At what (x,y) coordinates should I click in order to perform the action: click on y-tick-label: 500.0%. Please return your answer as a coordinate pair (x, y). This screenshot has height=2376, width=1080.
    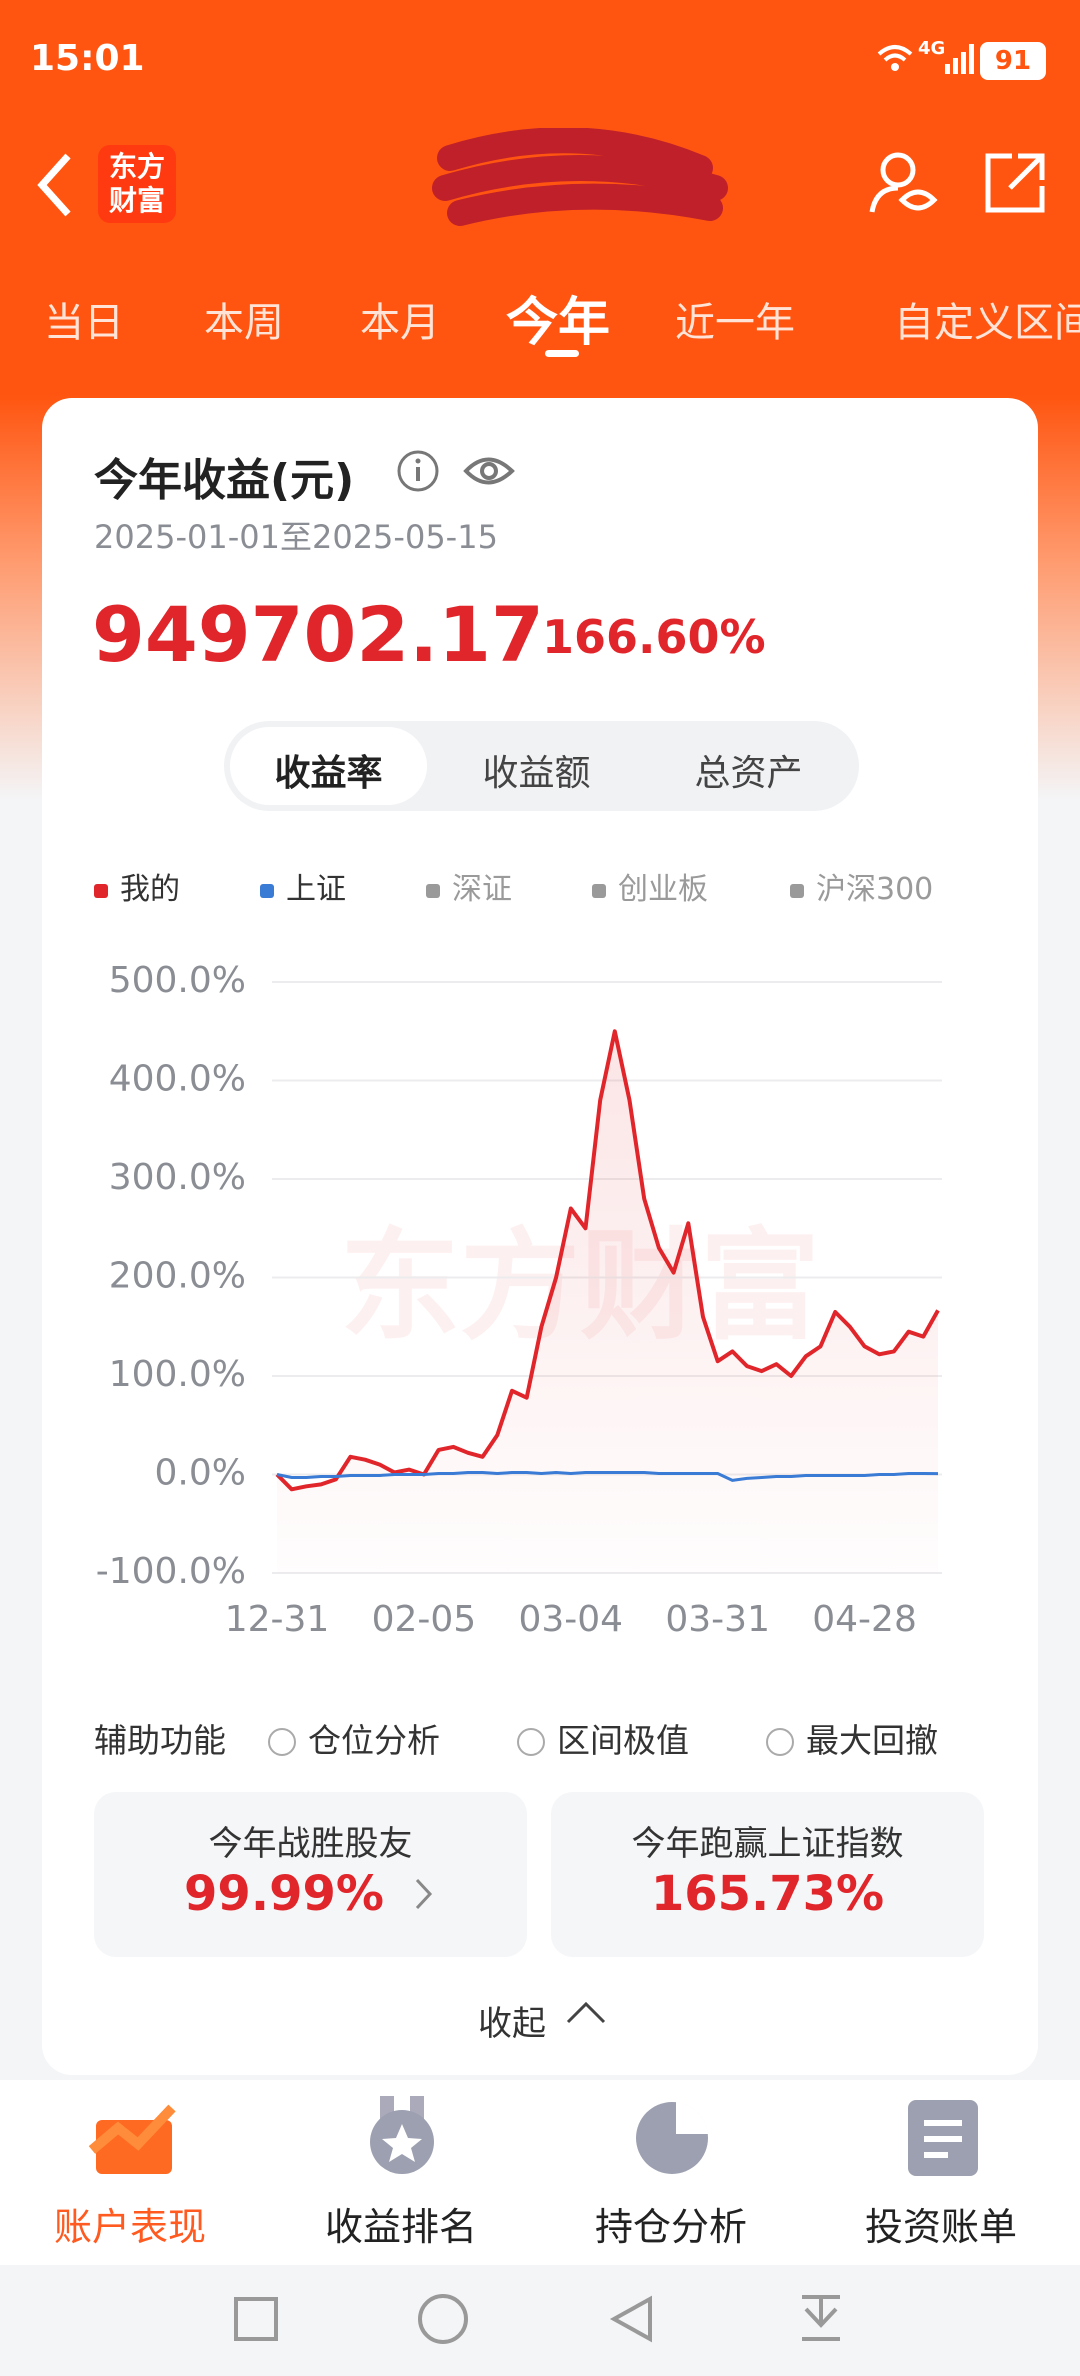
    Looking at the image, I should click on (177, 980).